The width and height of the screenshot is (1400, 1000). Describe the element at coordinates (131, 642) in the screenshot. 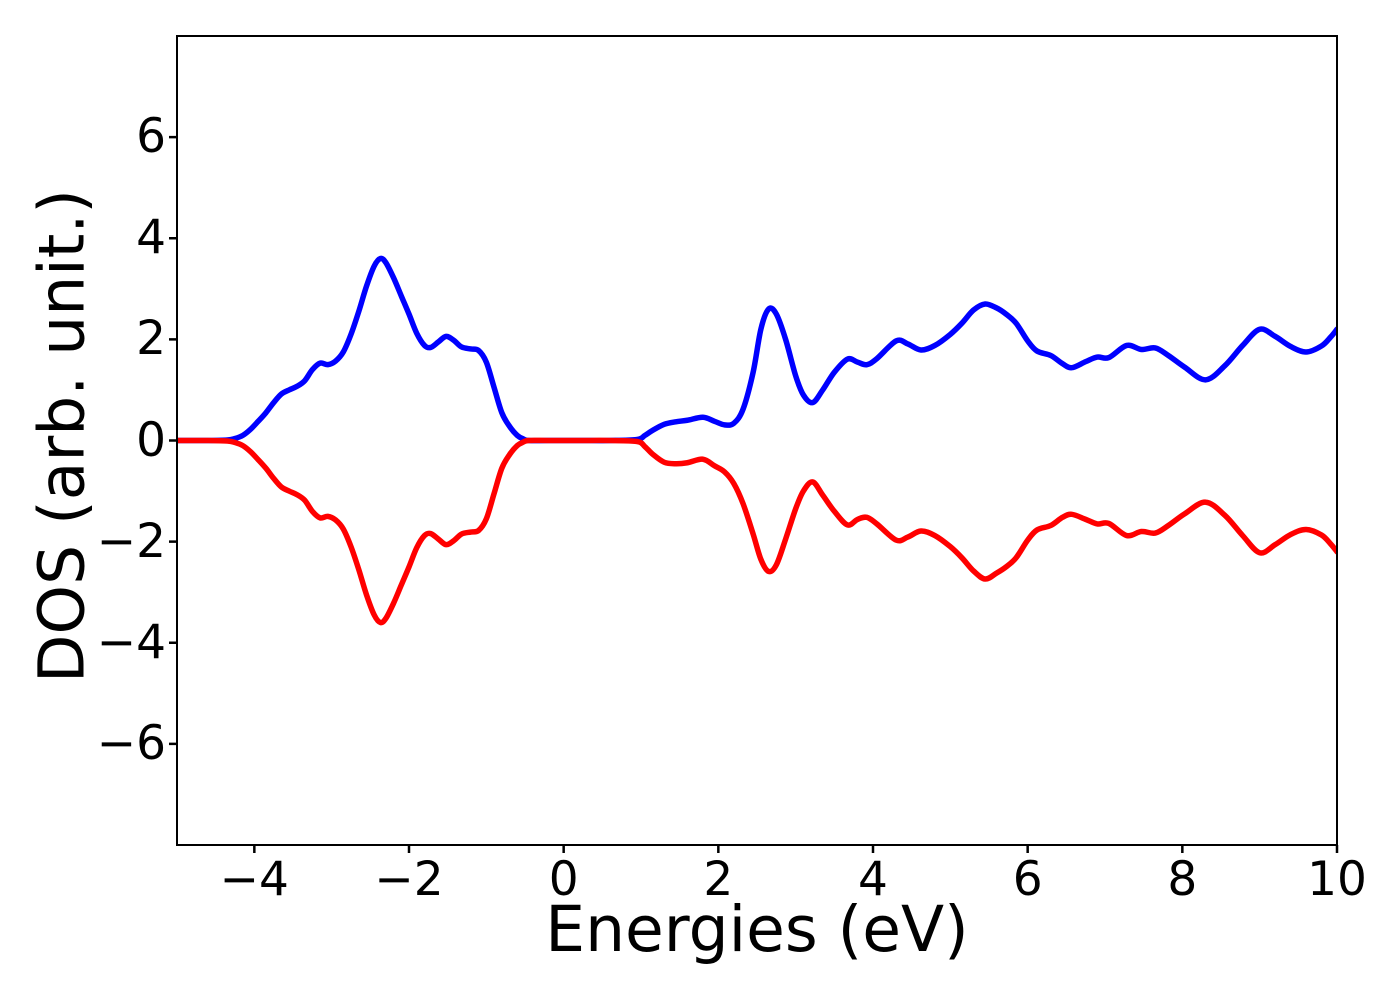

I see `y-tick-label: −4` at that location.